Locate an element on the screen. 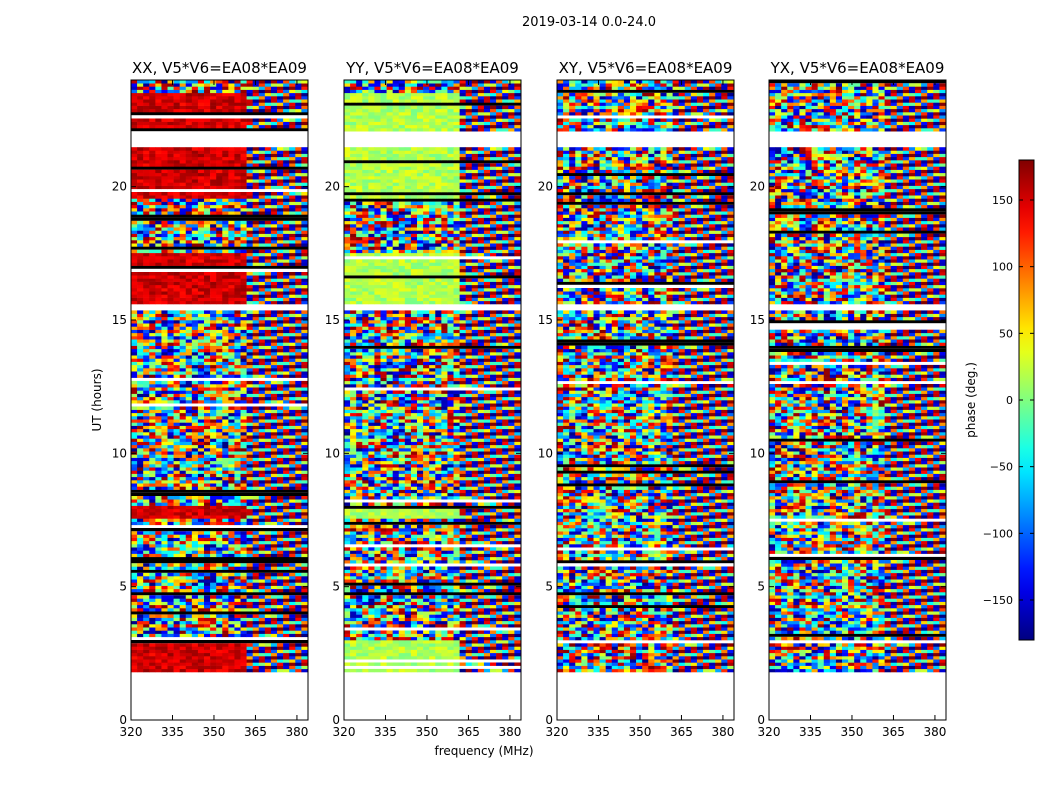 The image size is (1050, 800). heatmap-xy is located at coordinates (645, 400).